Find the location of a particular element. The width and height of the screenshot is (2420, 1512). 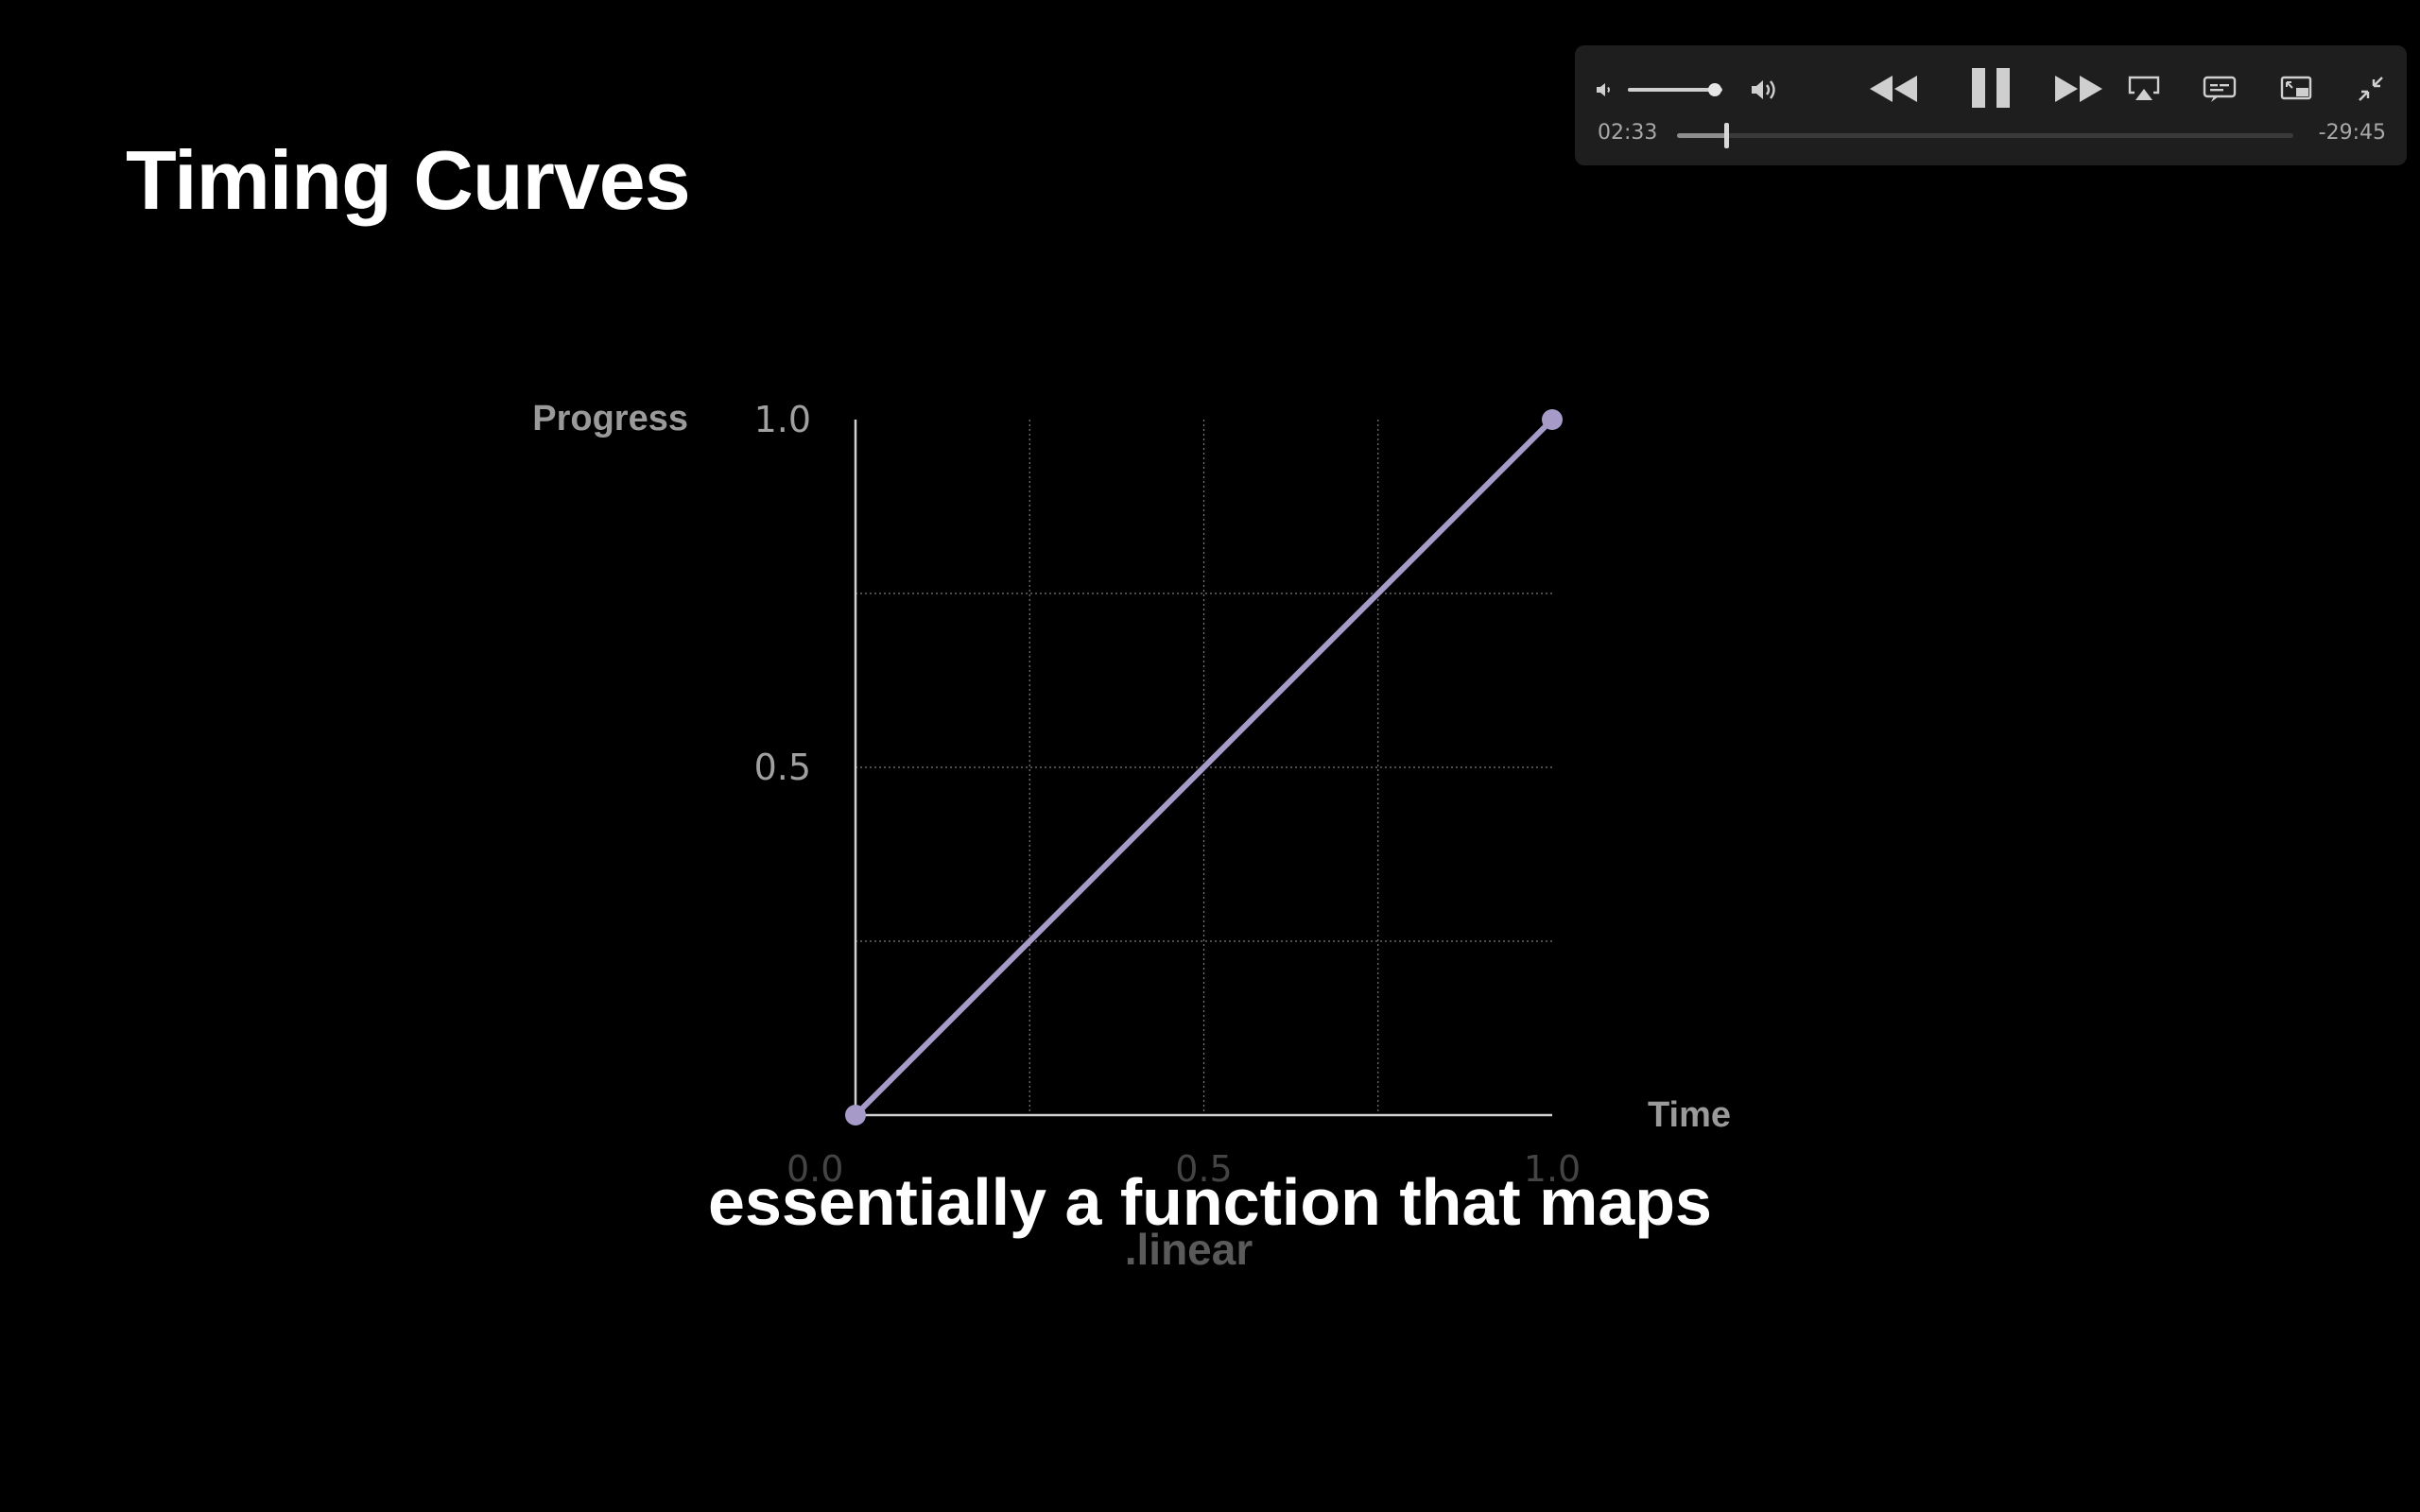

chart-axes is located at coordinates (1203, 768).